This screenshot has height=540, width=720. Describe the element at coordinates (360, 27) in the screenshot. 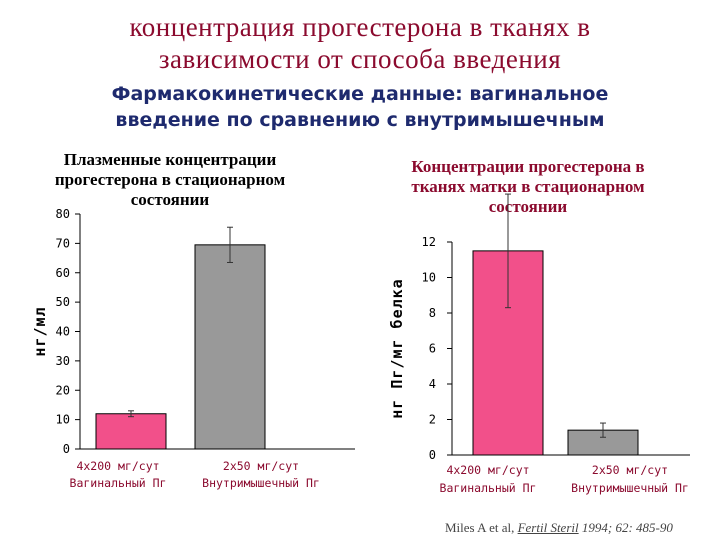

I see `page-title-line-1: концентрация прогестерона в тканях в` at that location.